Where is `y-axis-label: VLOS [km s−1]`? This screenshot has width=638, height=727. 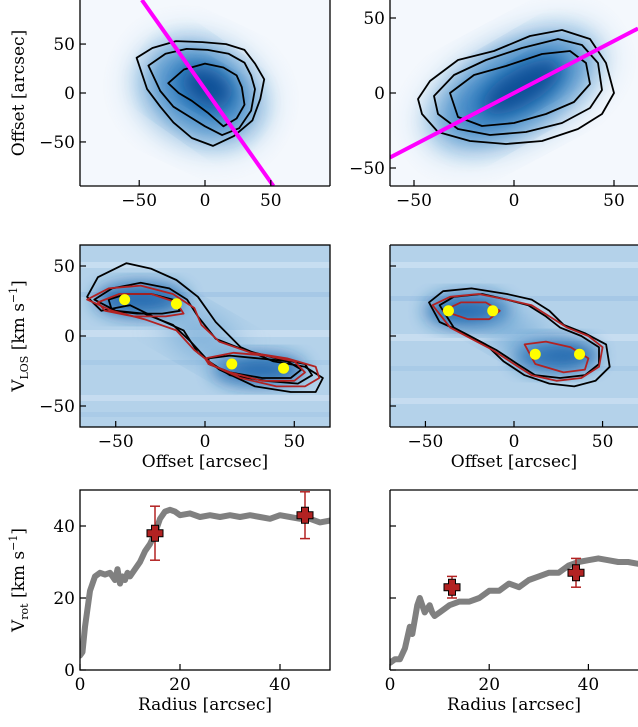
y-axis-label: VLOS [km s−1] is located at coordinates (19, 336).